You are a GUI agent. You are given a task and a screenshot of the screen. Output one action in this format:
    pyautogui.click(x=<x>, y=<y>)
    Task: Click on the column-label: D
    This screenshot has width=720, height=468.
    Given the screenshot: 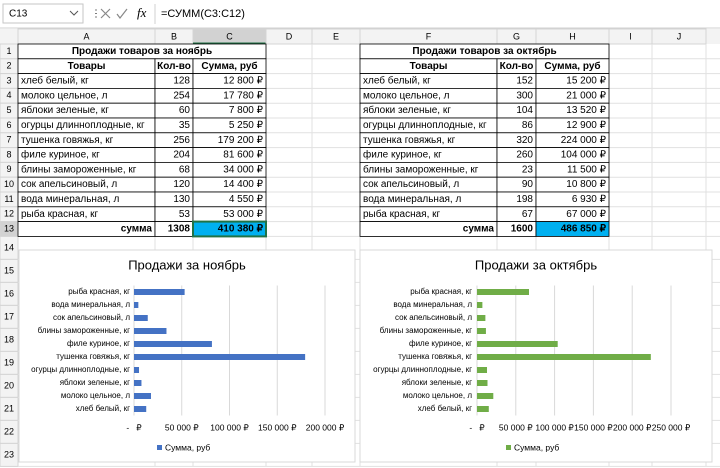 What is the action you would take?
    pyautogui.click(x=289, y=36)
    